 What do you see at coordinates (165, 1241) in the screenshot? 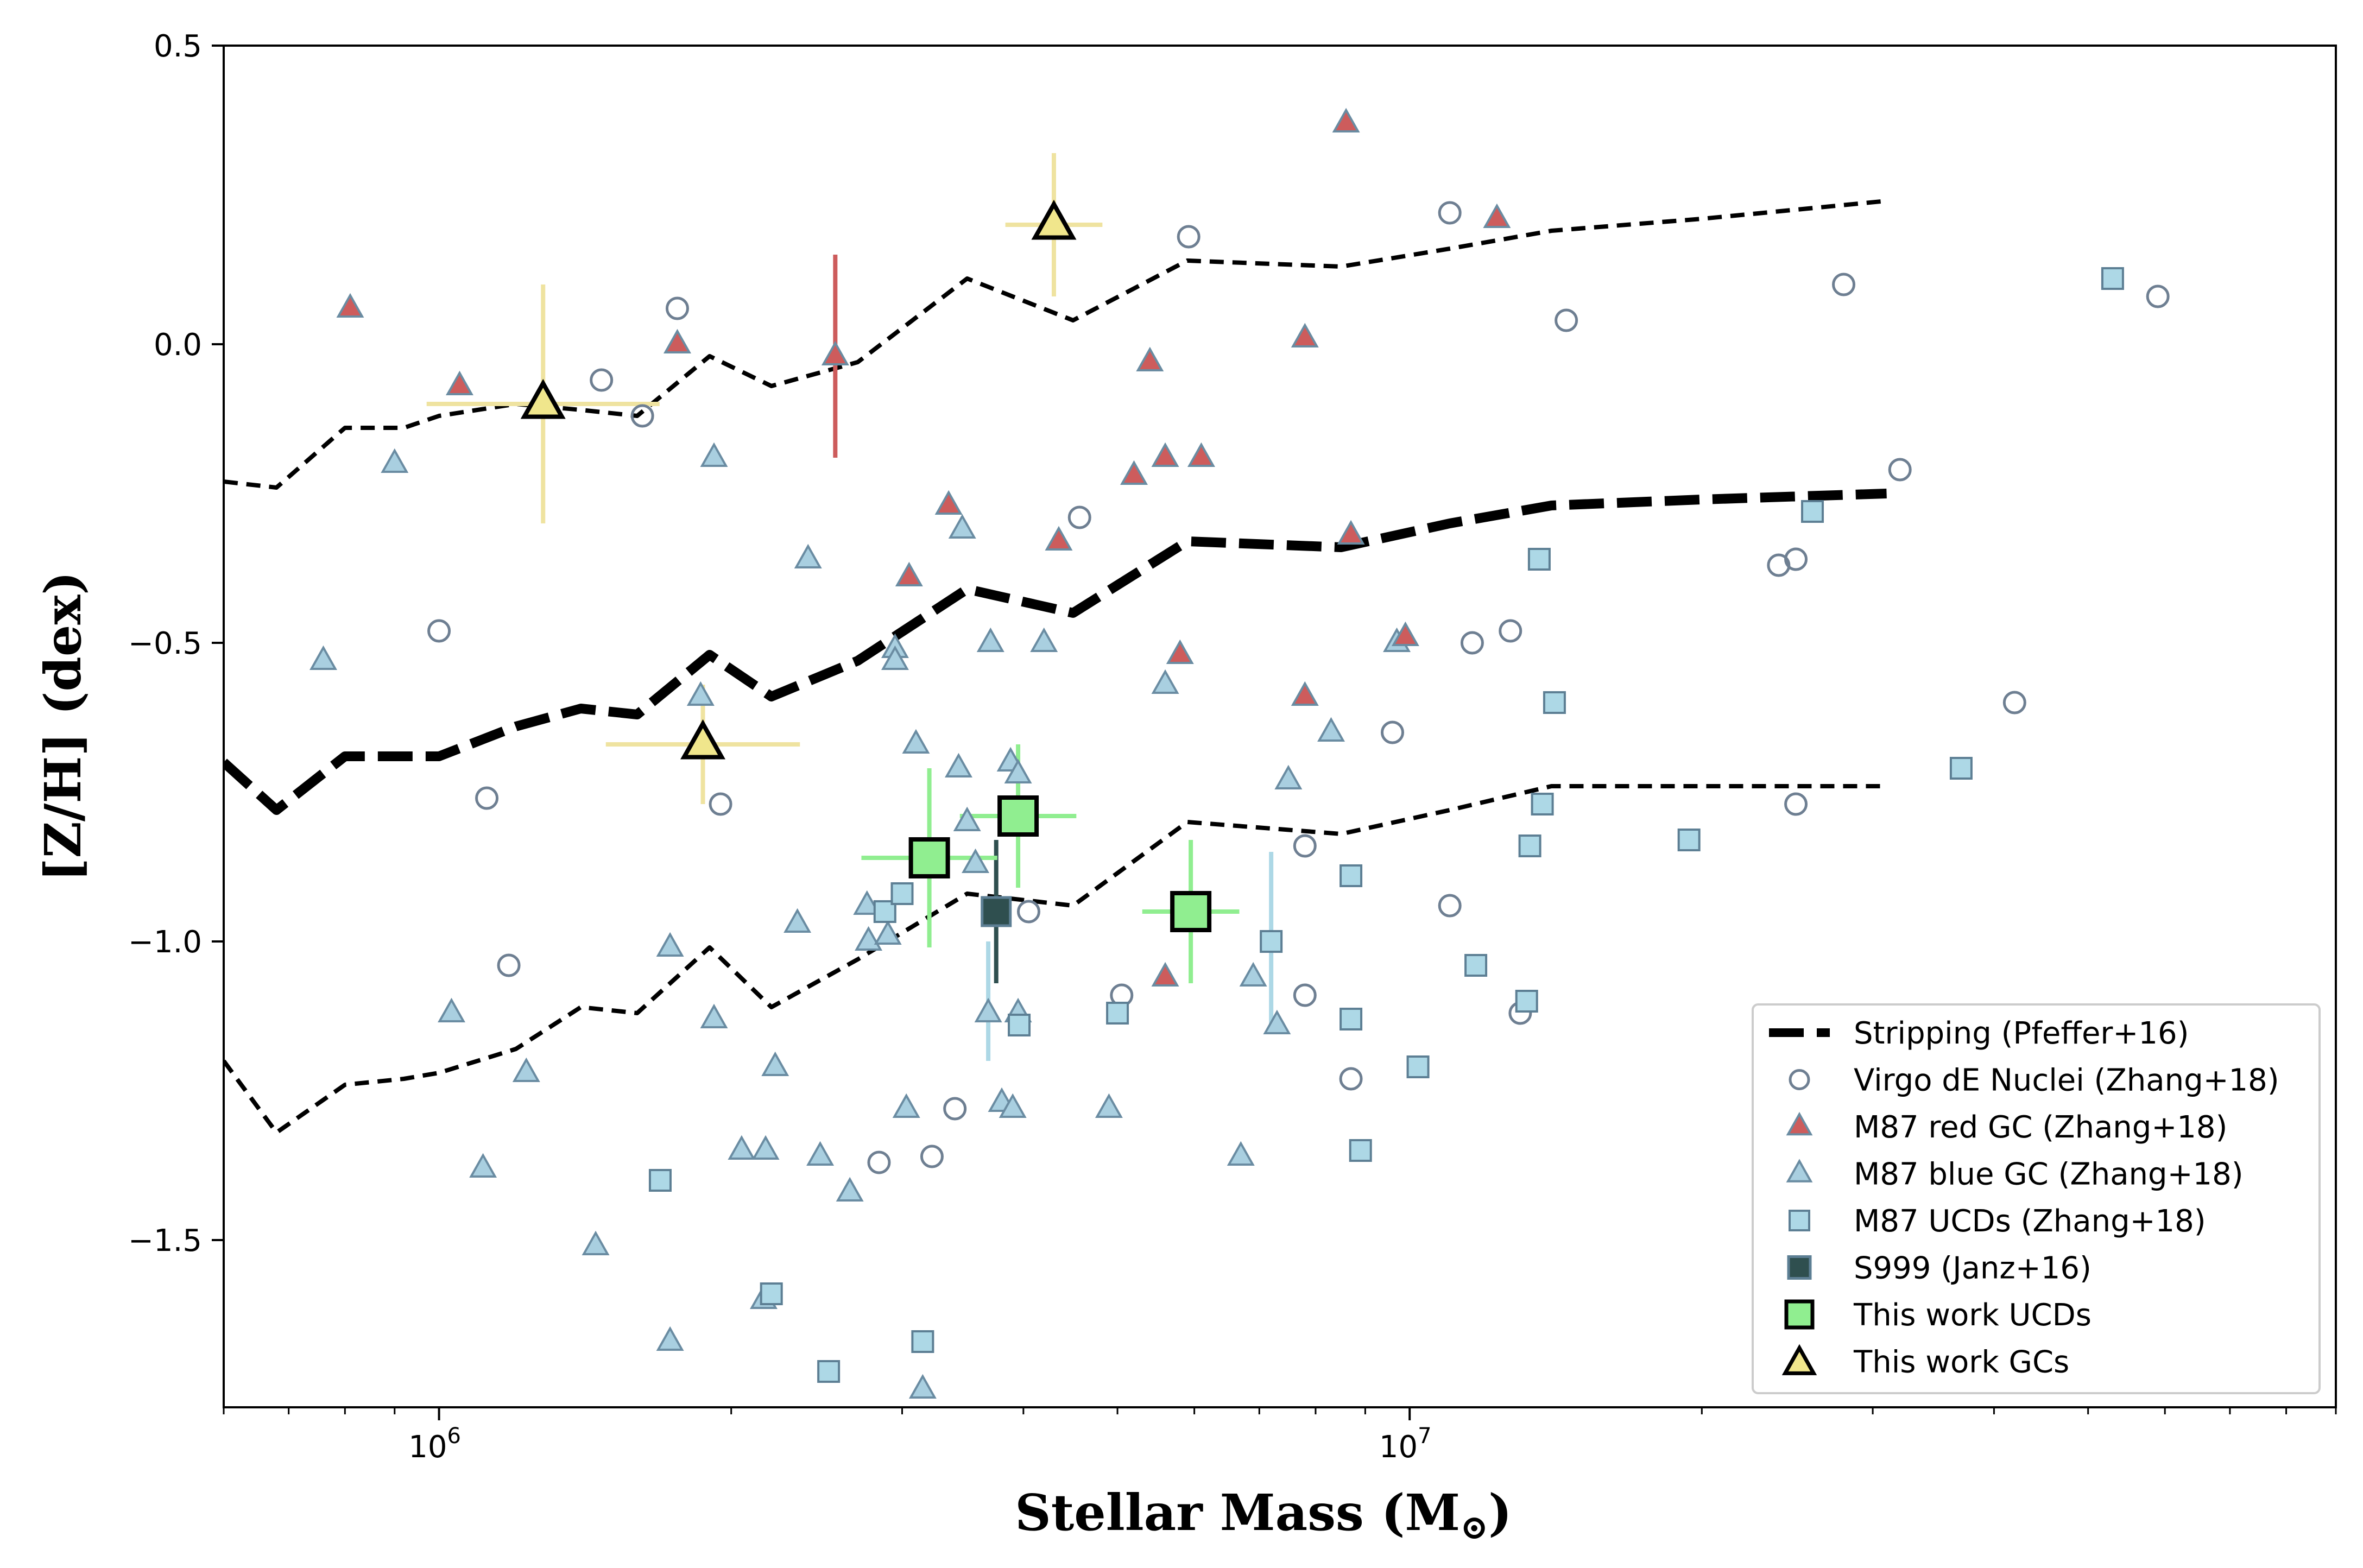
I see `y-tick-label: −1.5` at bounding box center [165, 1241].